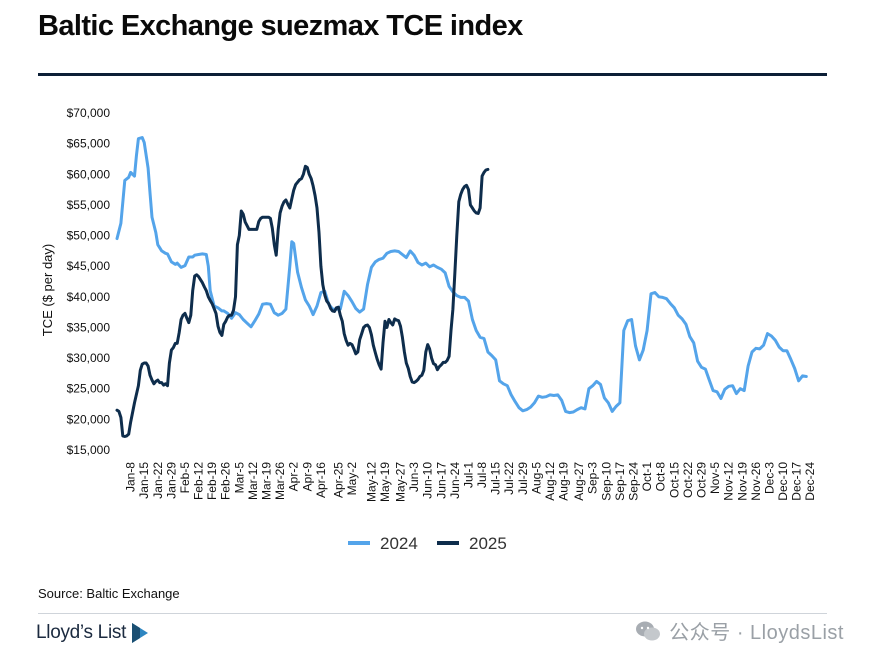 This screenshot has height=664, width=870. What do you see at coordinates (427, 543) in the screenshot?
I see `legend: 2024 2025` at bounding box center [427, 543].